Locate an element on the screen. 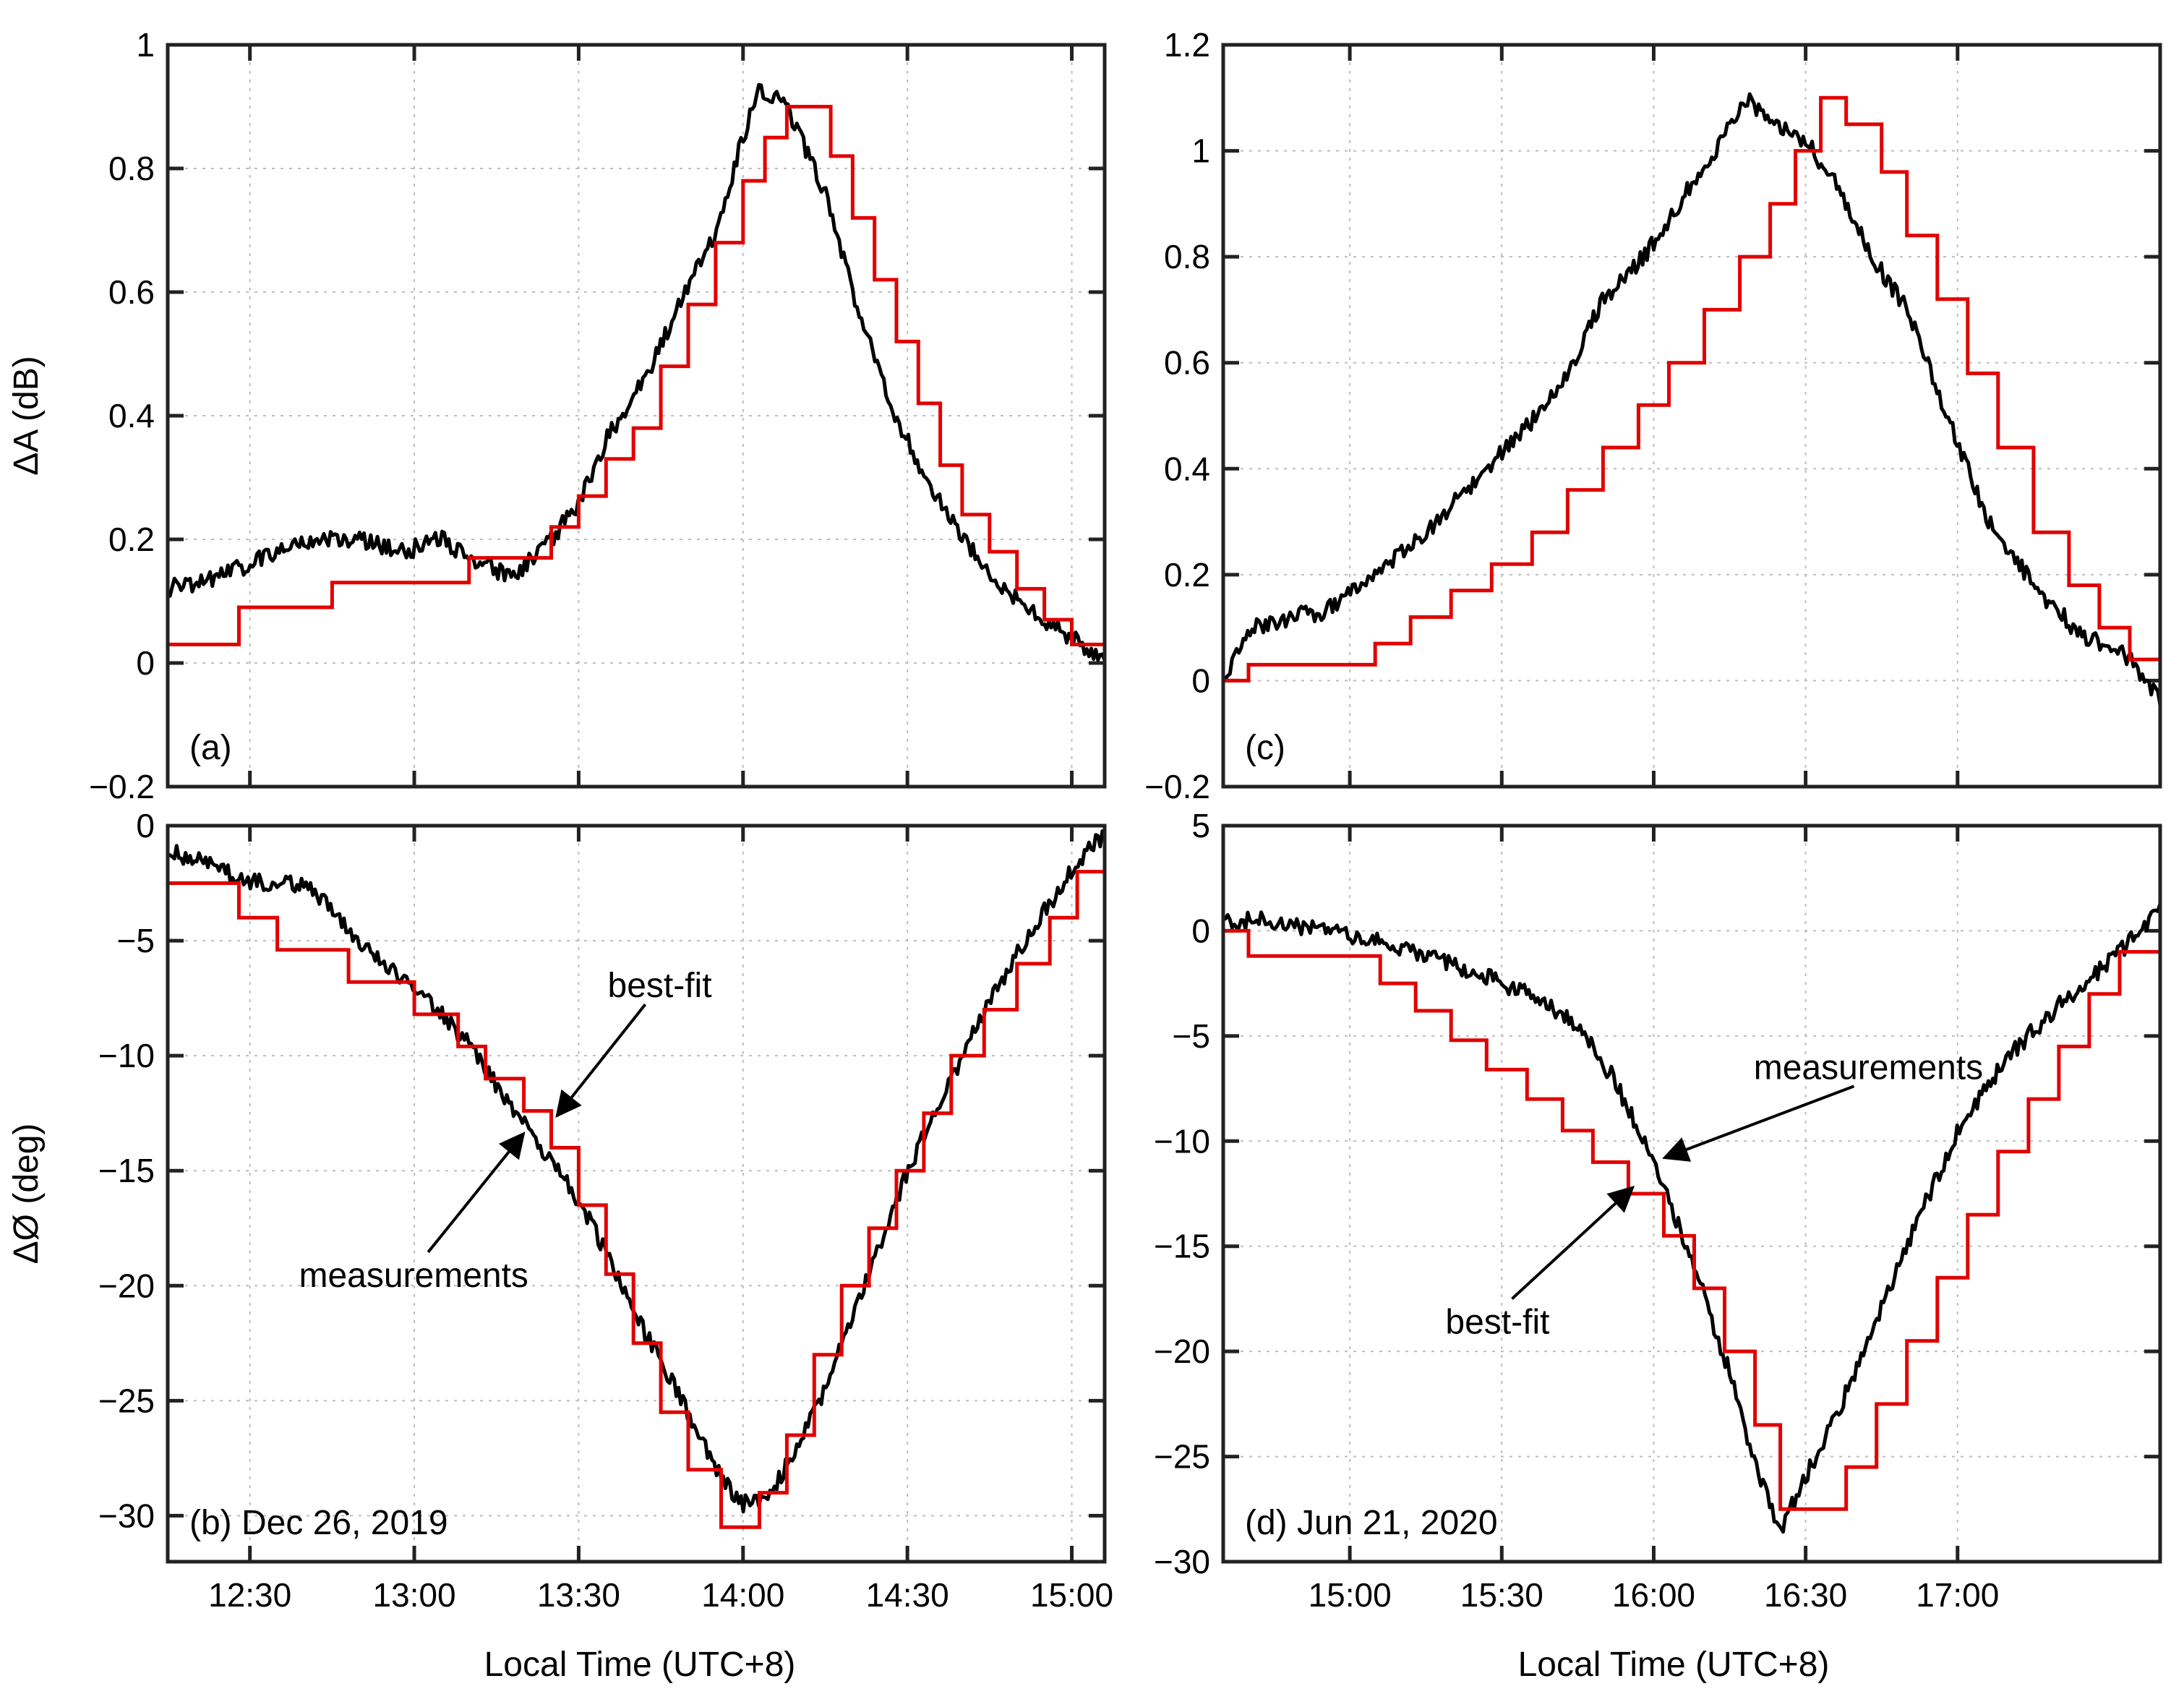 The height and width of the screenshot is (1694, 2184). x-tick-label: 12:30 is located at coordinates (249, 1595).